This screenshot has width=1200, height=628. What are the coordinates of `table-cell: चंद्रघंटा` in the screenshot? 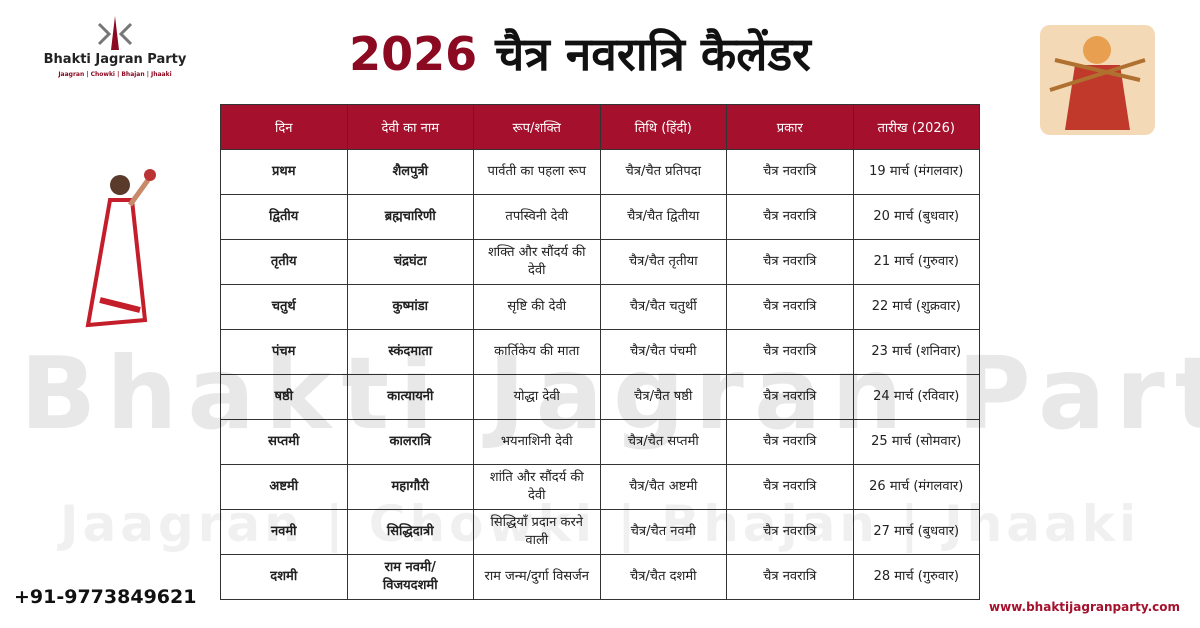 It's located at (410, 262).